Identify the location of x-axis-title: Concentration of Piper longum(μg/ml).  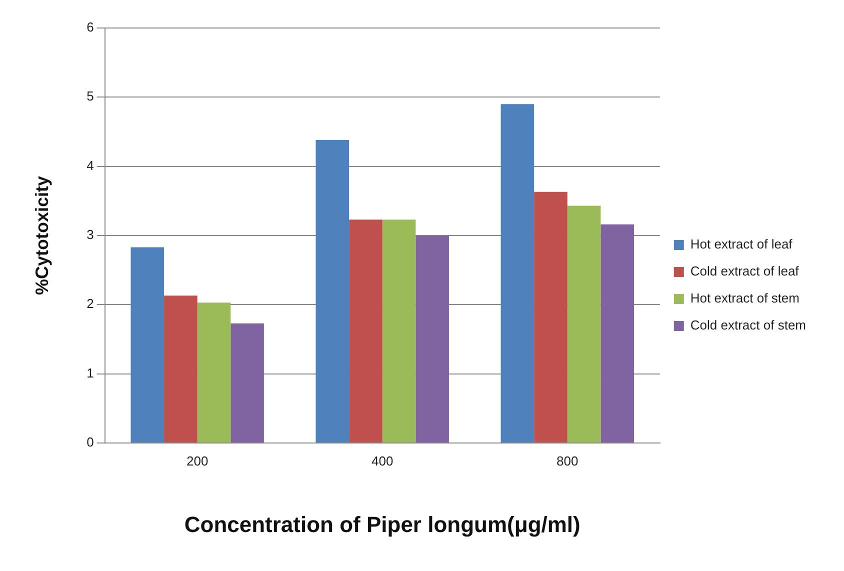
(382, 524).